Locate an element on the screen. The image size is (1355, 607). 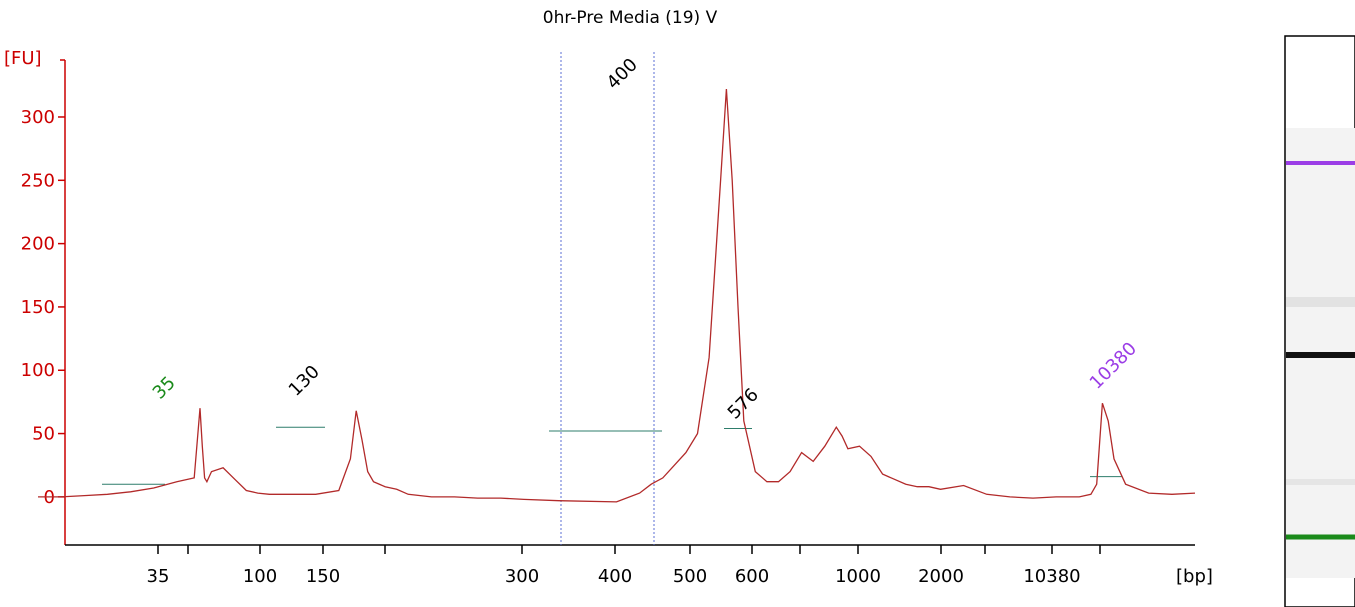
x-tick-label: 400 is located at coordinates (615, 576).